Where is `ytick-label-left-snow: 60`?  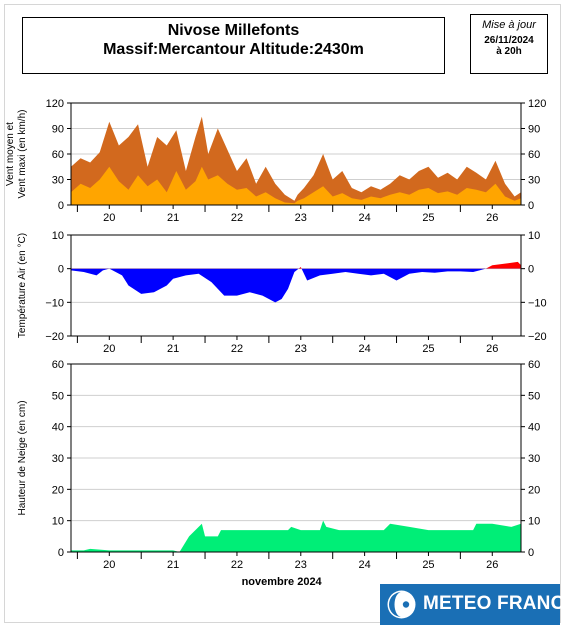 ytick-label-left-snow: 60 is located at coordinates (58, 365).